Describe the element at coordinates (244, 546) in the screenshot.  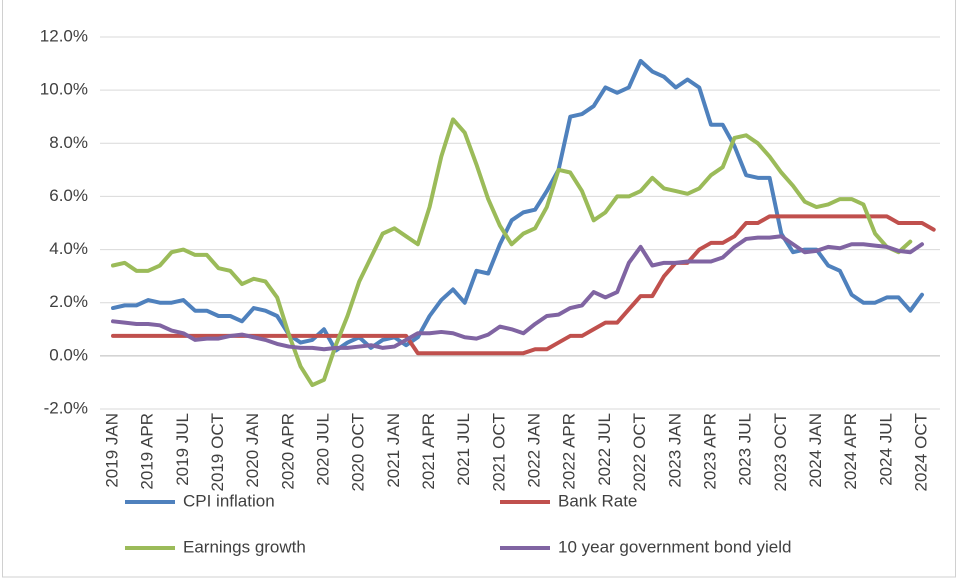
I see `legend-label: Earnings growth` at that location.